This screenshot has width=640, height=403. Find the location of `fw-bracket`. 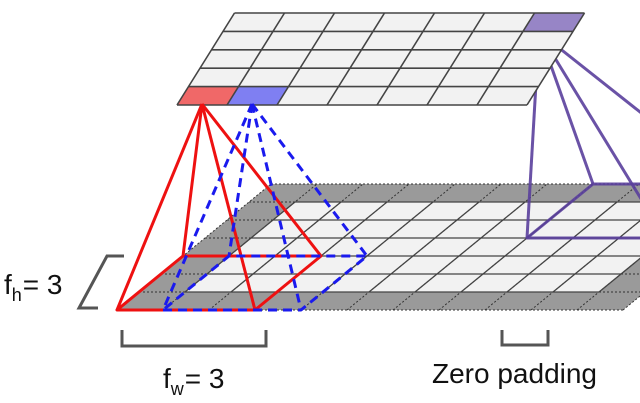

fw-bracket is located at coordinates (194, 339).